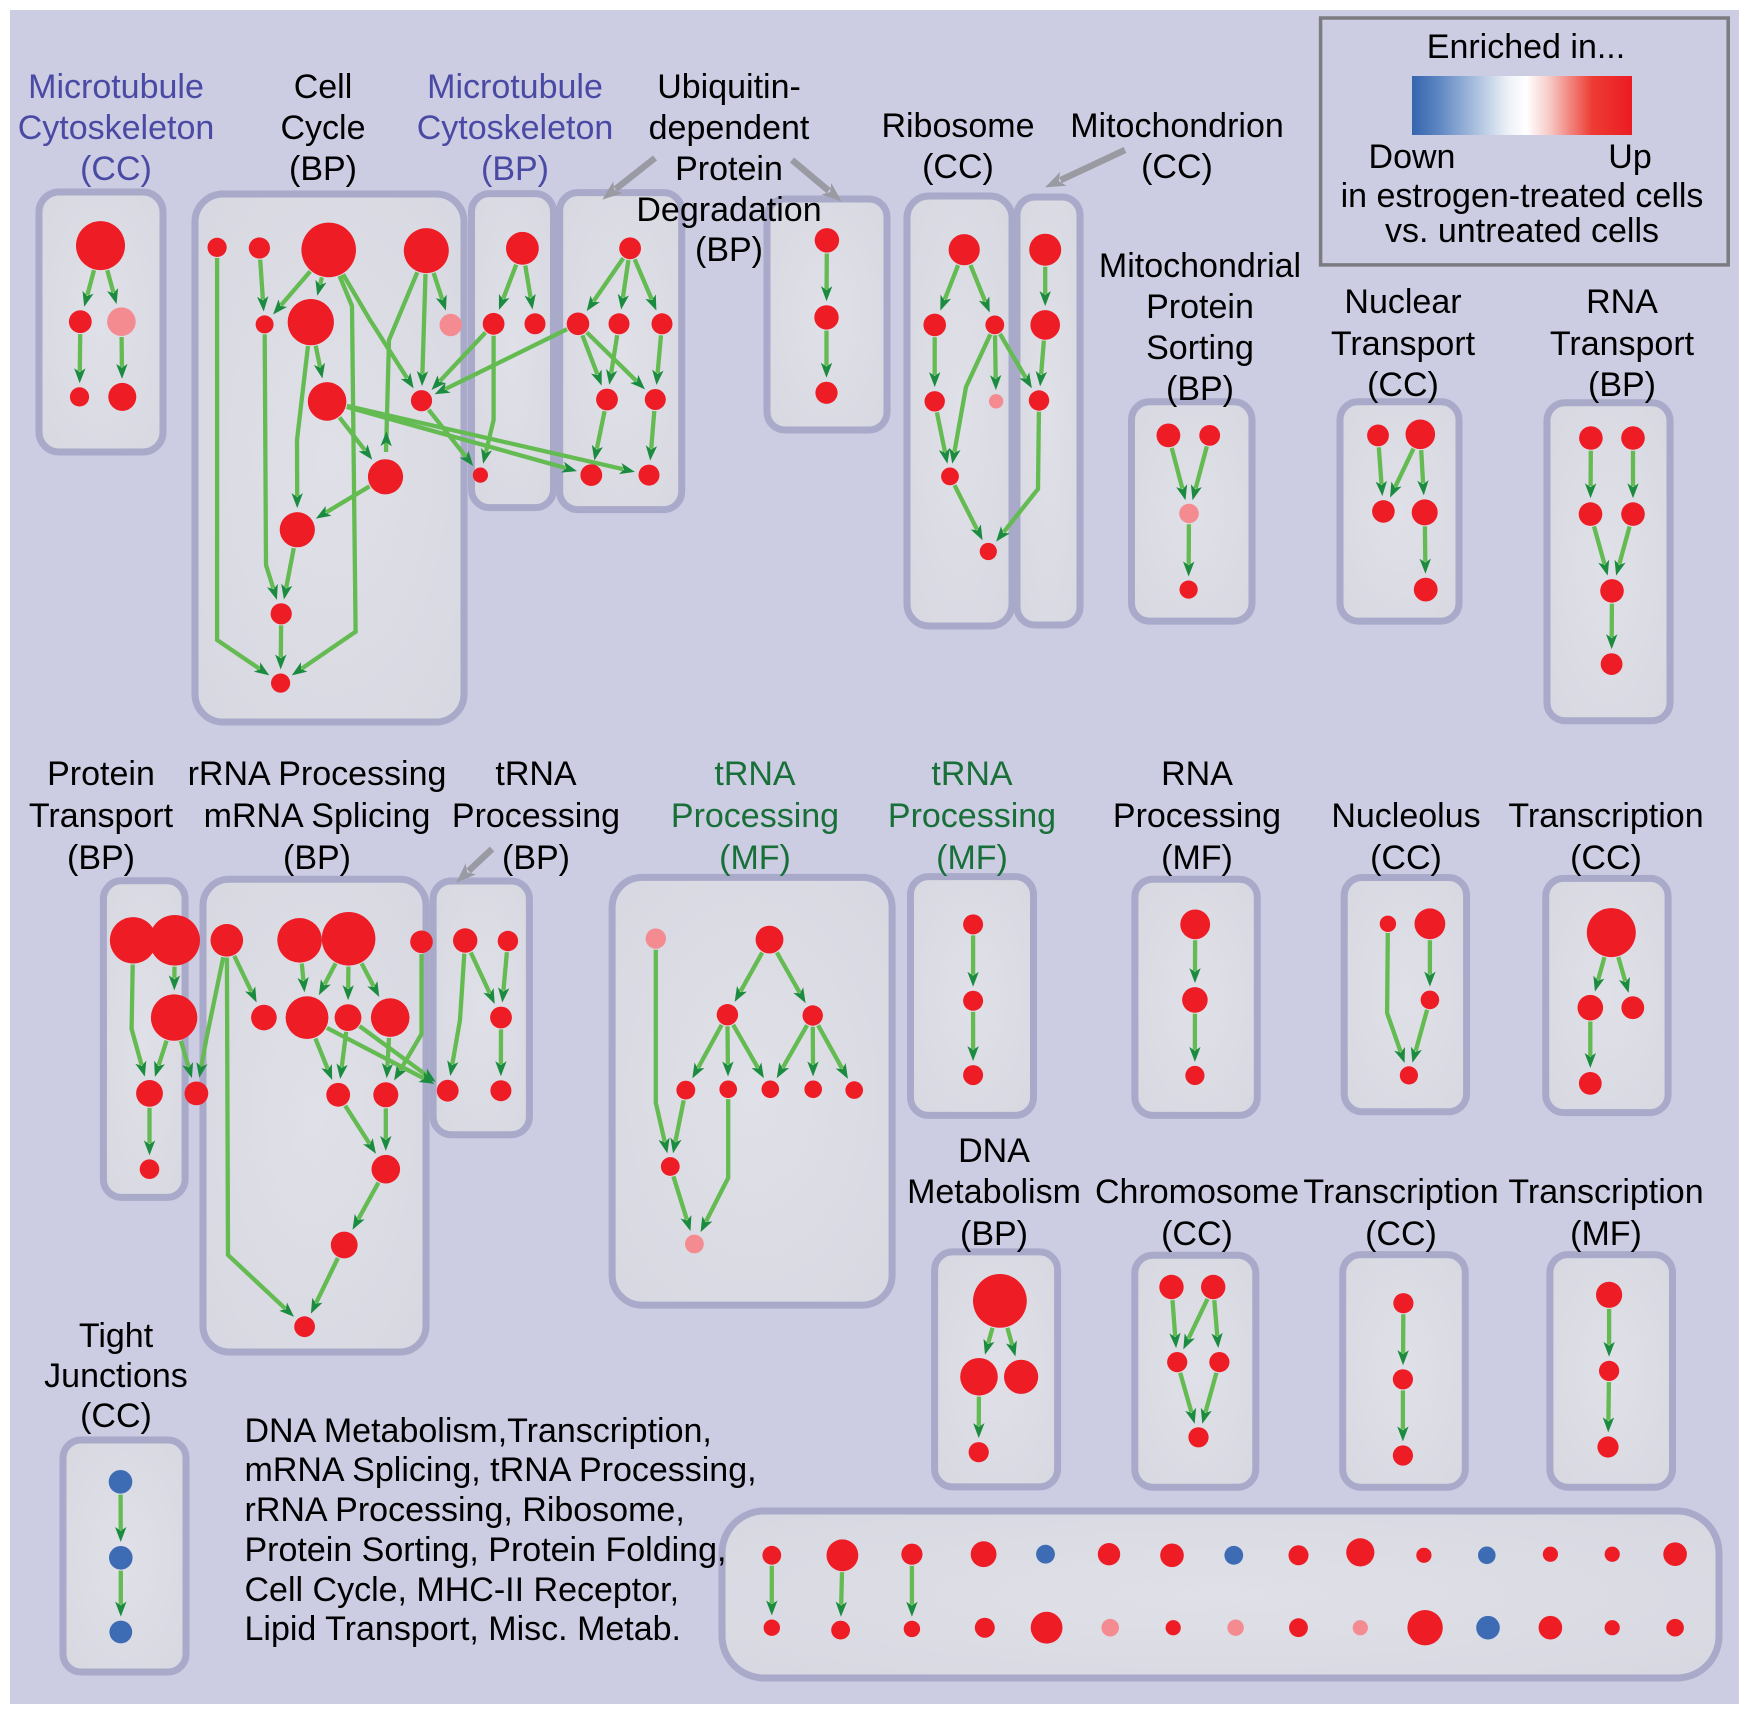 The image size is (1750, 1720). What do you see at coordinates (1522, 196) in the screenshot?
I see `svg-text: in estrogen-treated cells` at bounding box center [1522, 196].